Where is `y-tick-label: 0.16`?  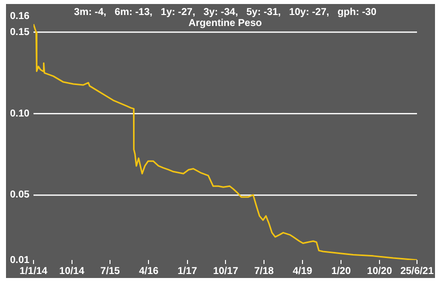
y-tick-label: 0.16 is located at coordinates (20, 16).